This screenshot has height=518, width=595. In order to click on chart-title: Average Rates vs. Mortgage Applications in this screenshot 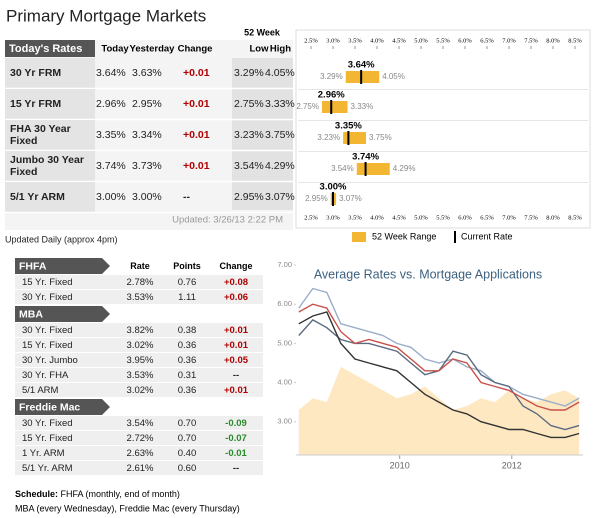, I will do `click(428, 274)`.